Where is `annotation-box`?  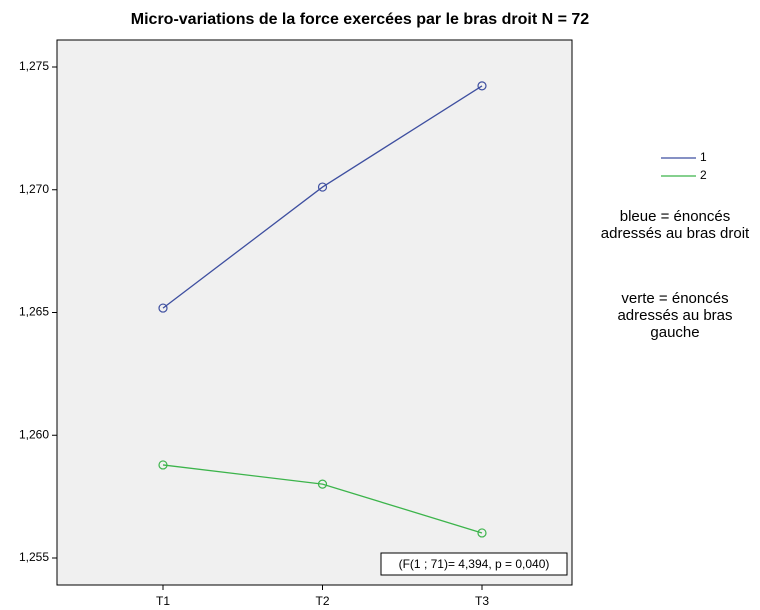 annotation-box is located at coordinates (474, 564).